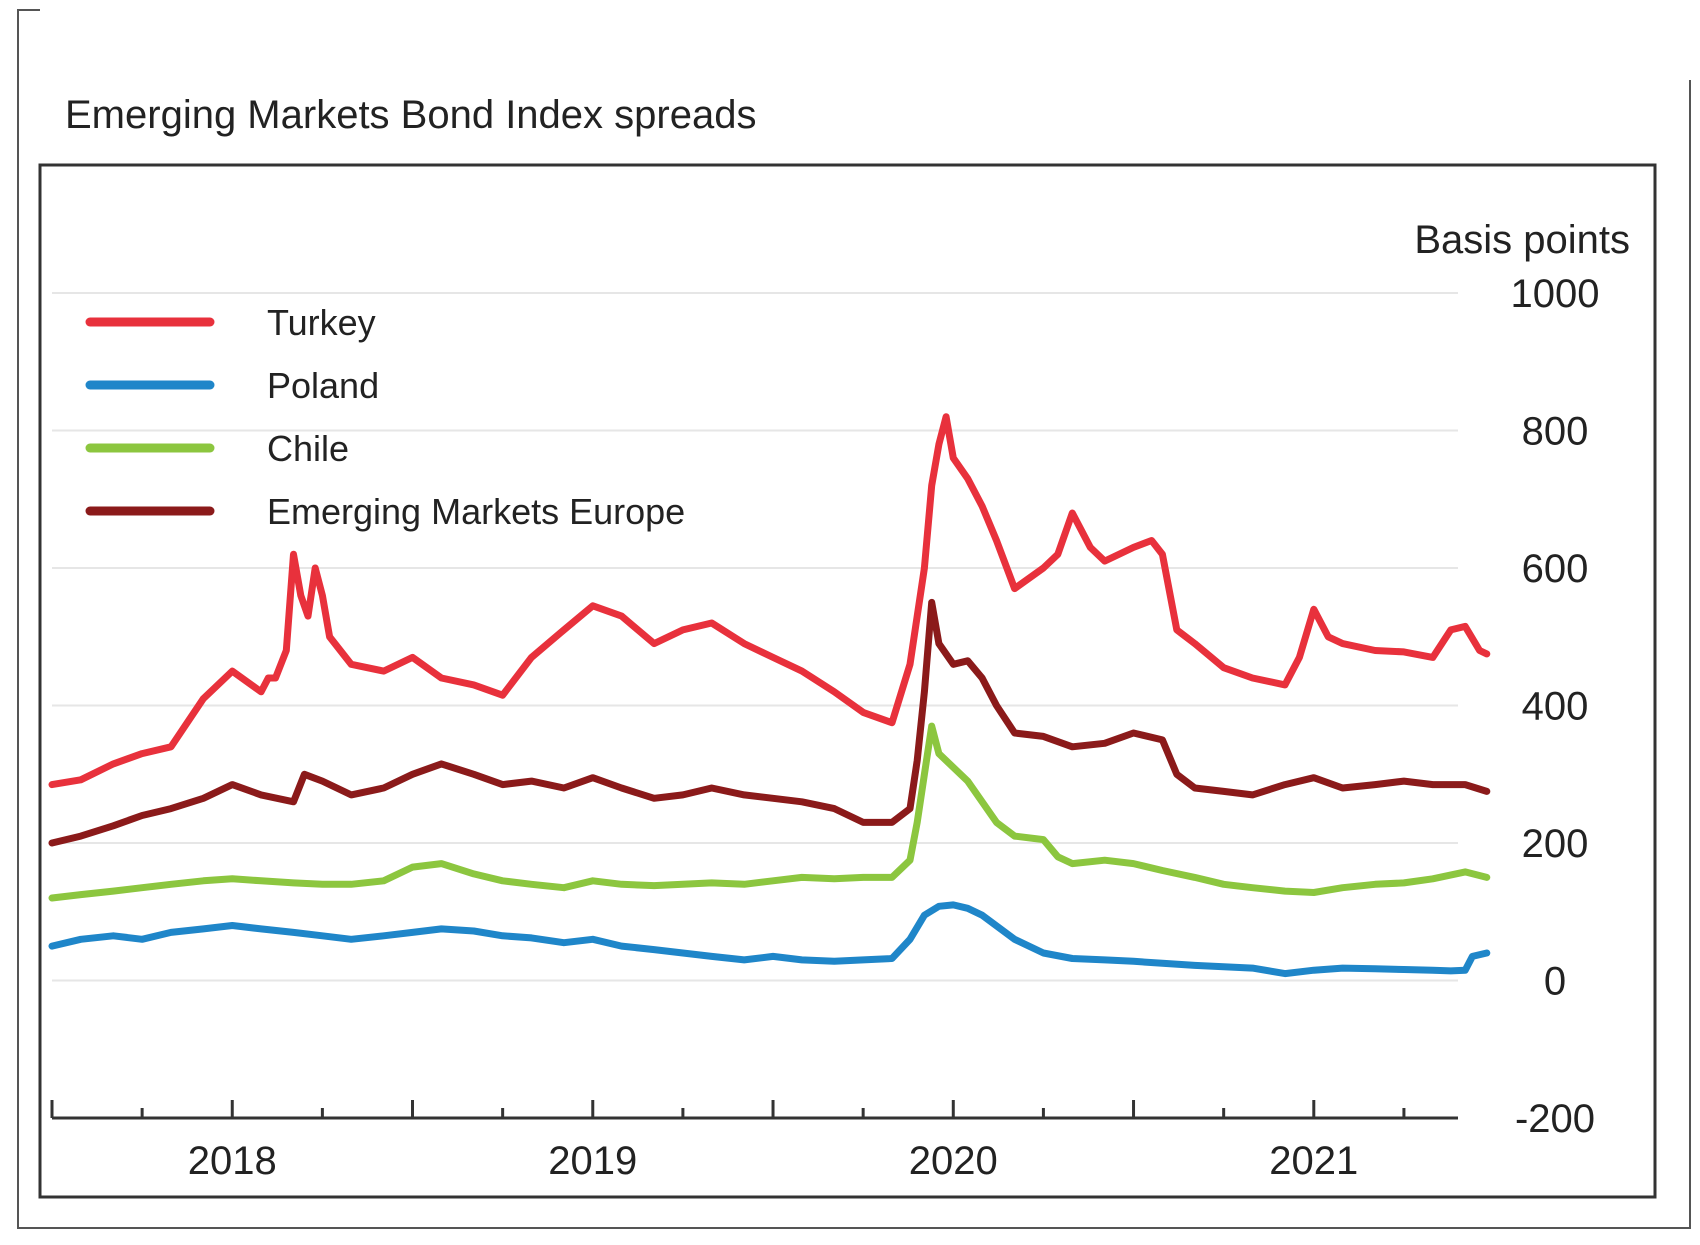 The height and width of the screenshot is (1245, 1700). What do you see at coordinates (321, 322) in the screenshot?
I see `legend-label: Turkey` at bounding box center [321, 322].